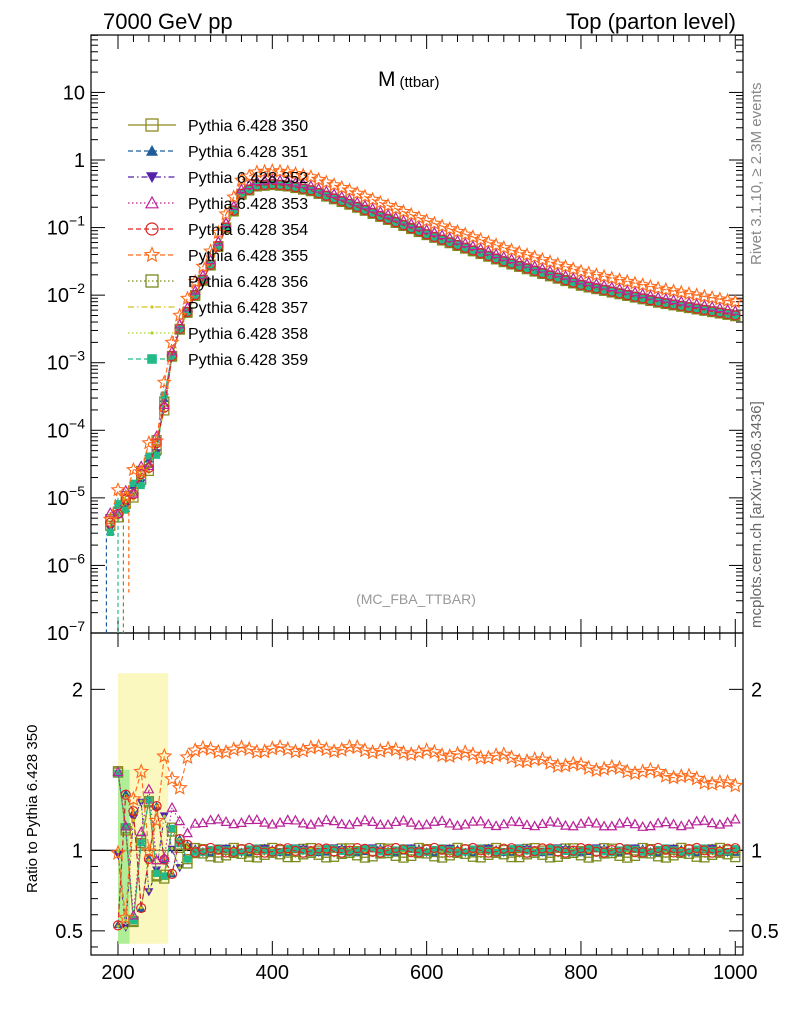  What do you see at coordinates (765, 932) in the screenshot?
I see `ratio-y-tick-label-right: 0.5` at bounding box center [765, 932].